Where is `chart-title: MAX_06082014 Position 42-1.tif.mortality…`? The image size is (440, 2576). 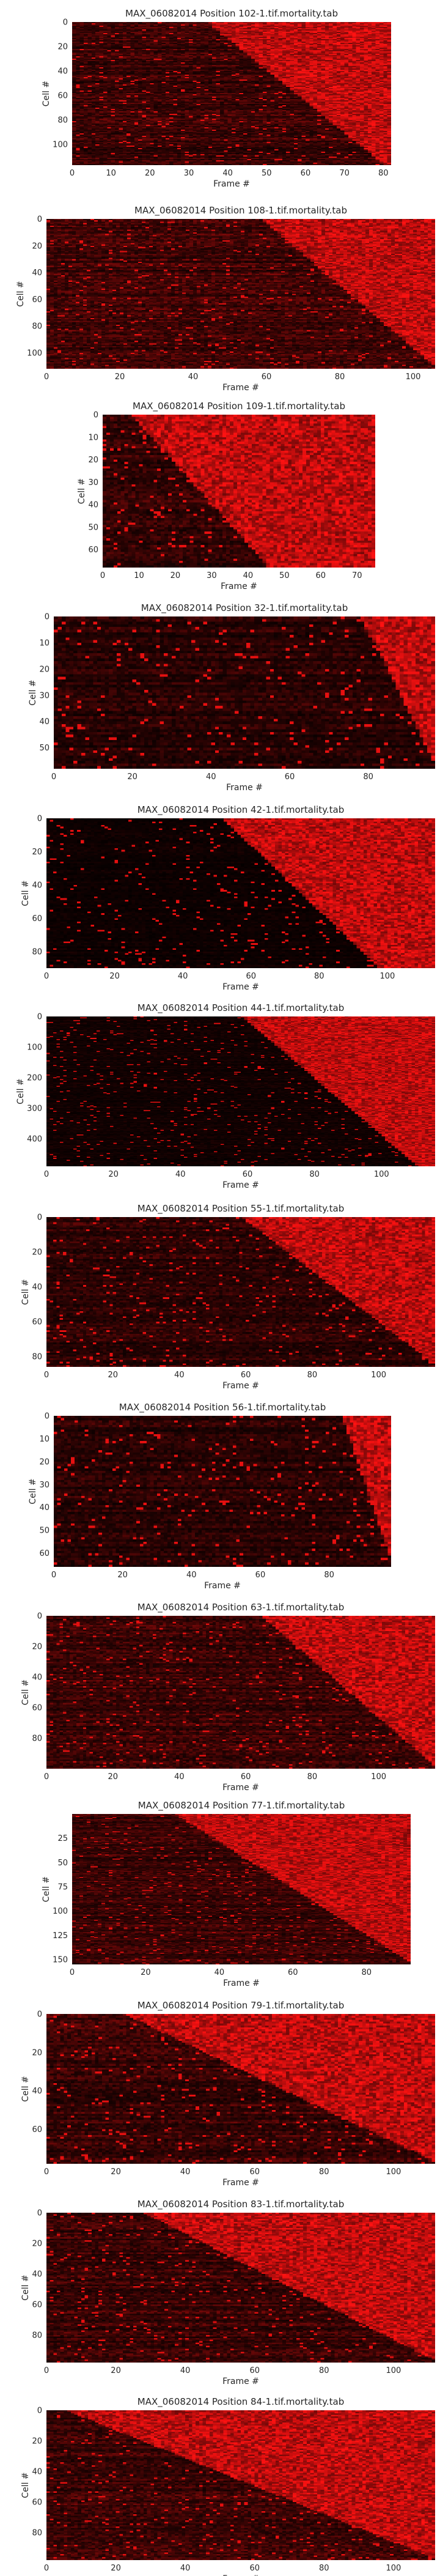 chart-title: MAX_06082014 Position 42-1.tif.mortality… is located at coordinates (241, 810).